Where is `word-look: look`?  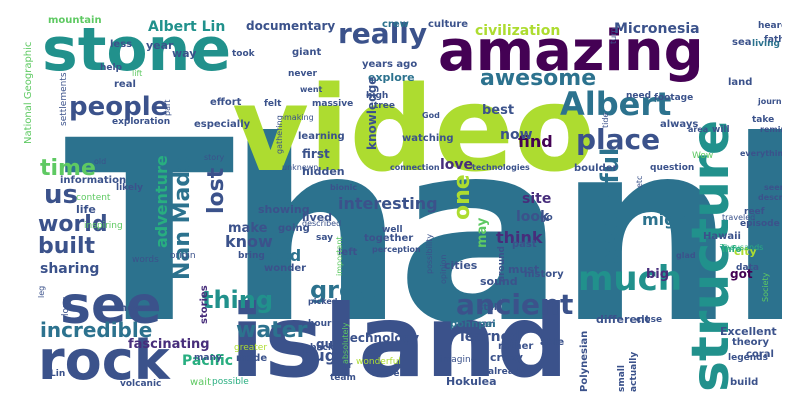
word-look: look is located at coordinates (533, 217).